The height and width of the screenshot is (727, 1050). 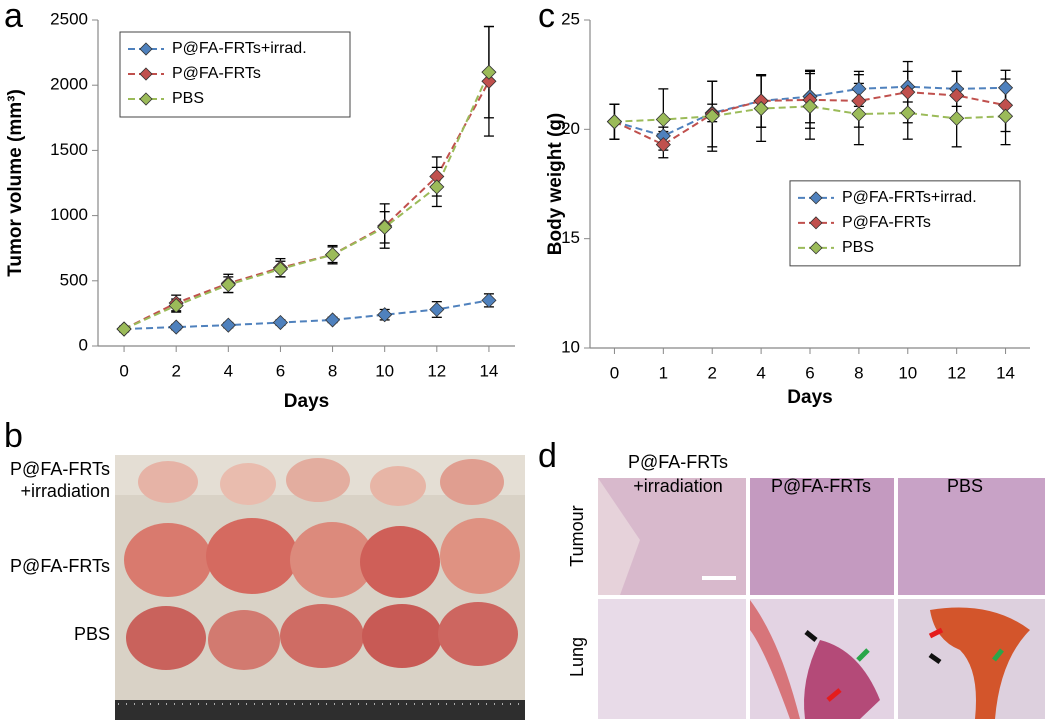 I want to click on y-tick-label: 20, so click(x=570, y=128).